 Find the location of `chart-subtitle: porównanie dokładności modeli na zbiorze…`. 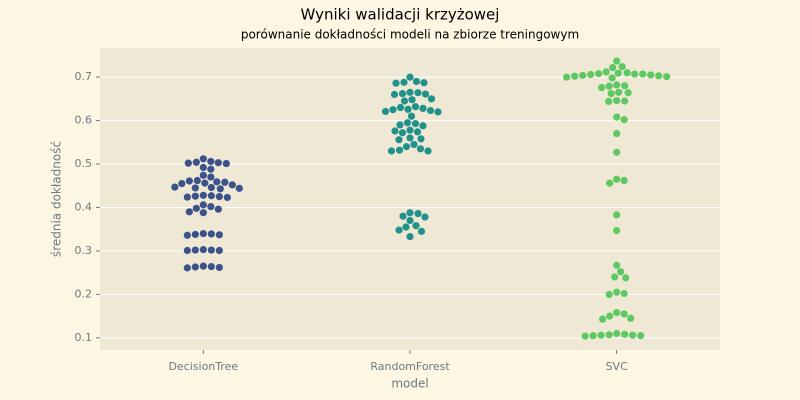

chart-subtitle: porównanie dokładności modeli na zbiorze… is located at coordinates (410, 35).